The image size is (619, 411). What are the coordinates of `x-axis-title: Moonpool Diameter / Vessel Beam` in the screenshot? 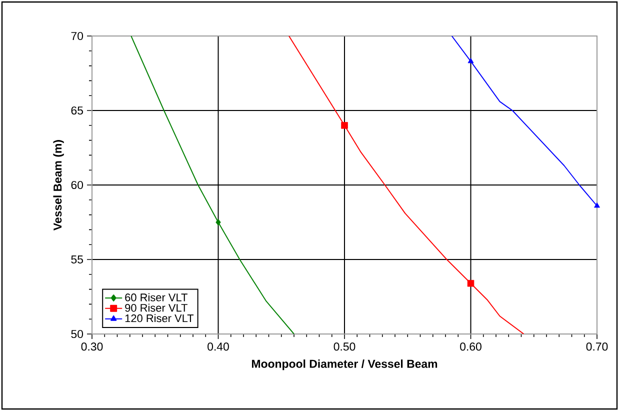 It's located at (345, 364).